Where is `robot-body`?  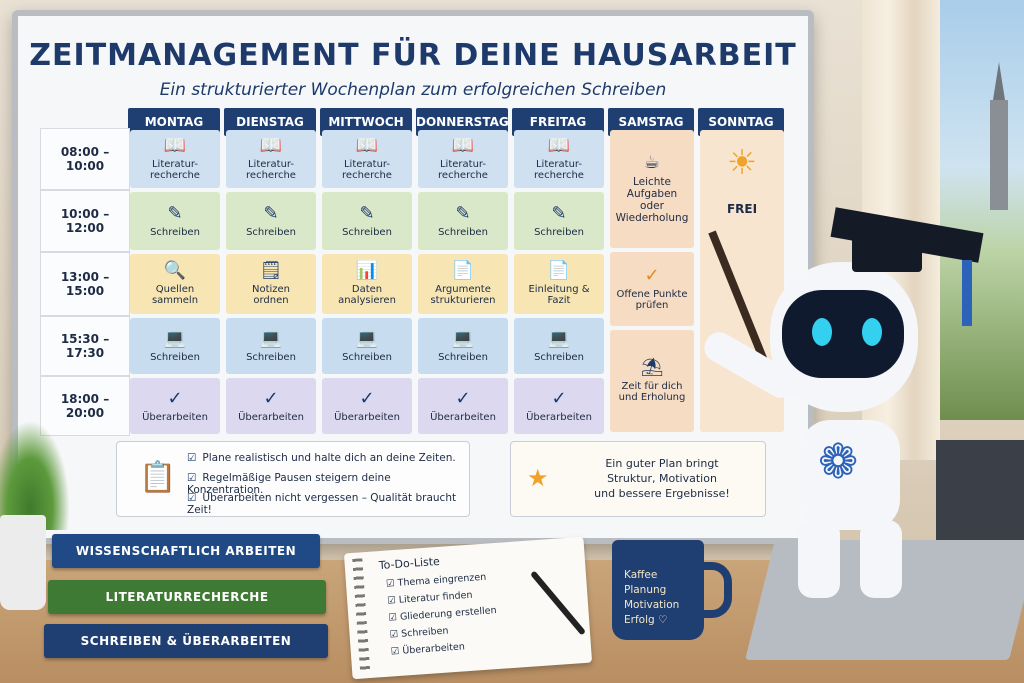 robot-body is located at coordinates (850, 475).